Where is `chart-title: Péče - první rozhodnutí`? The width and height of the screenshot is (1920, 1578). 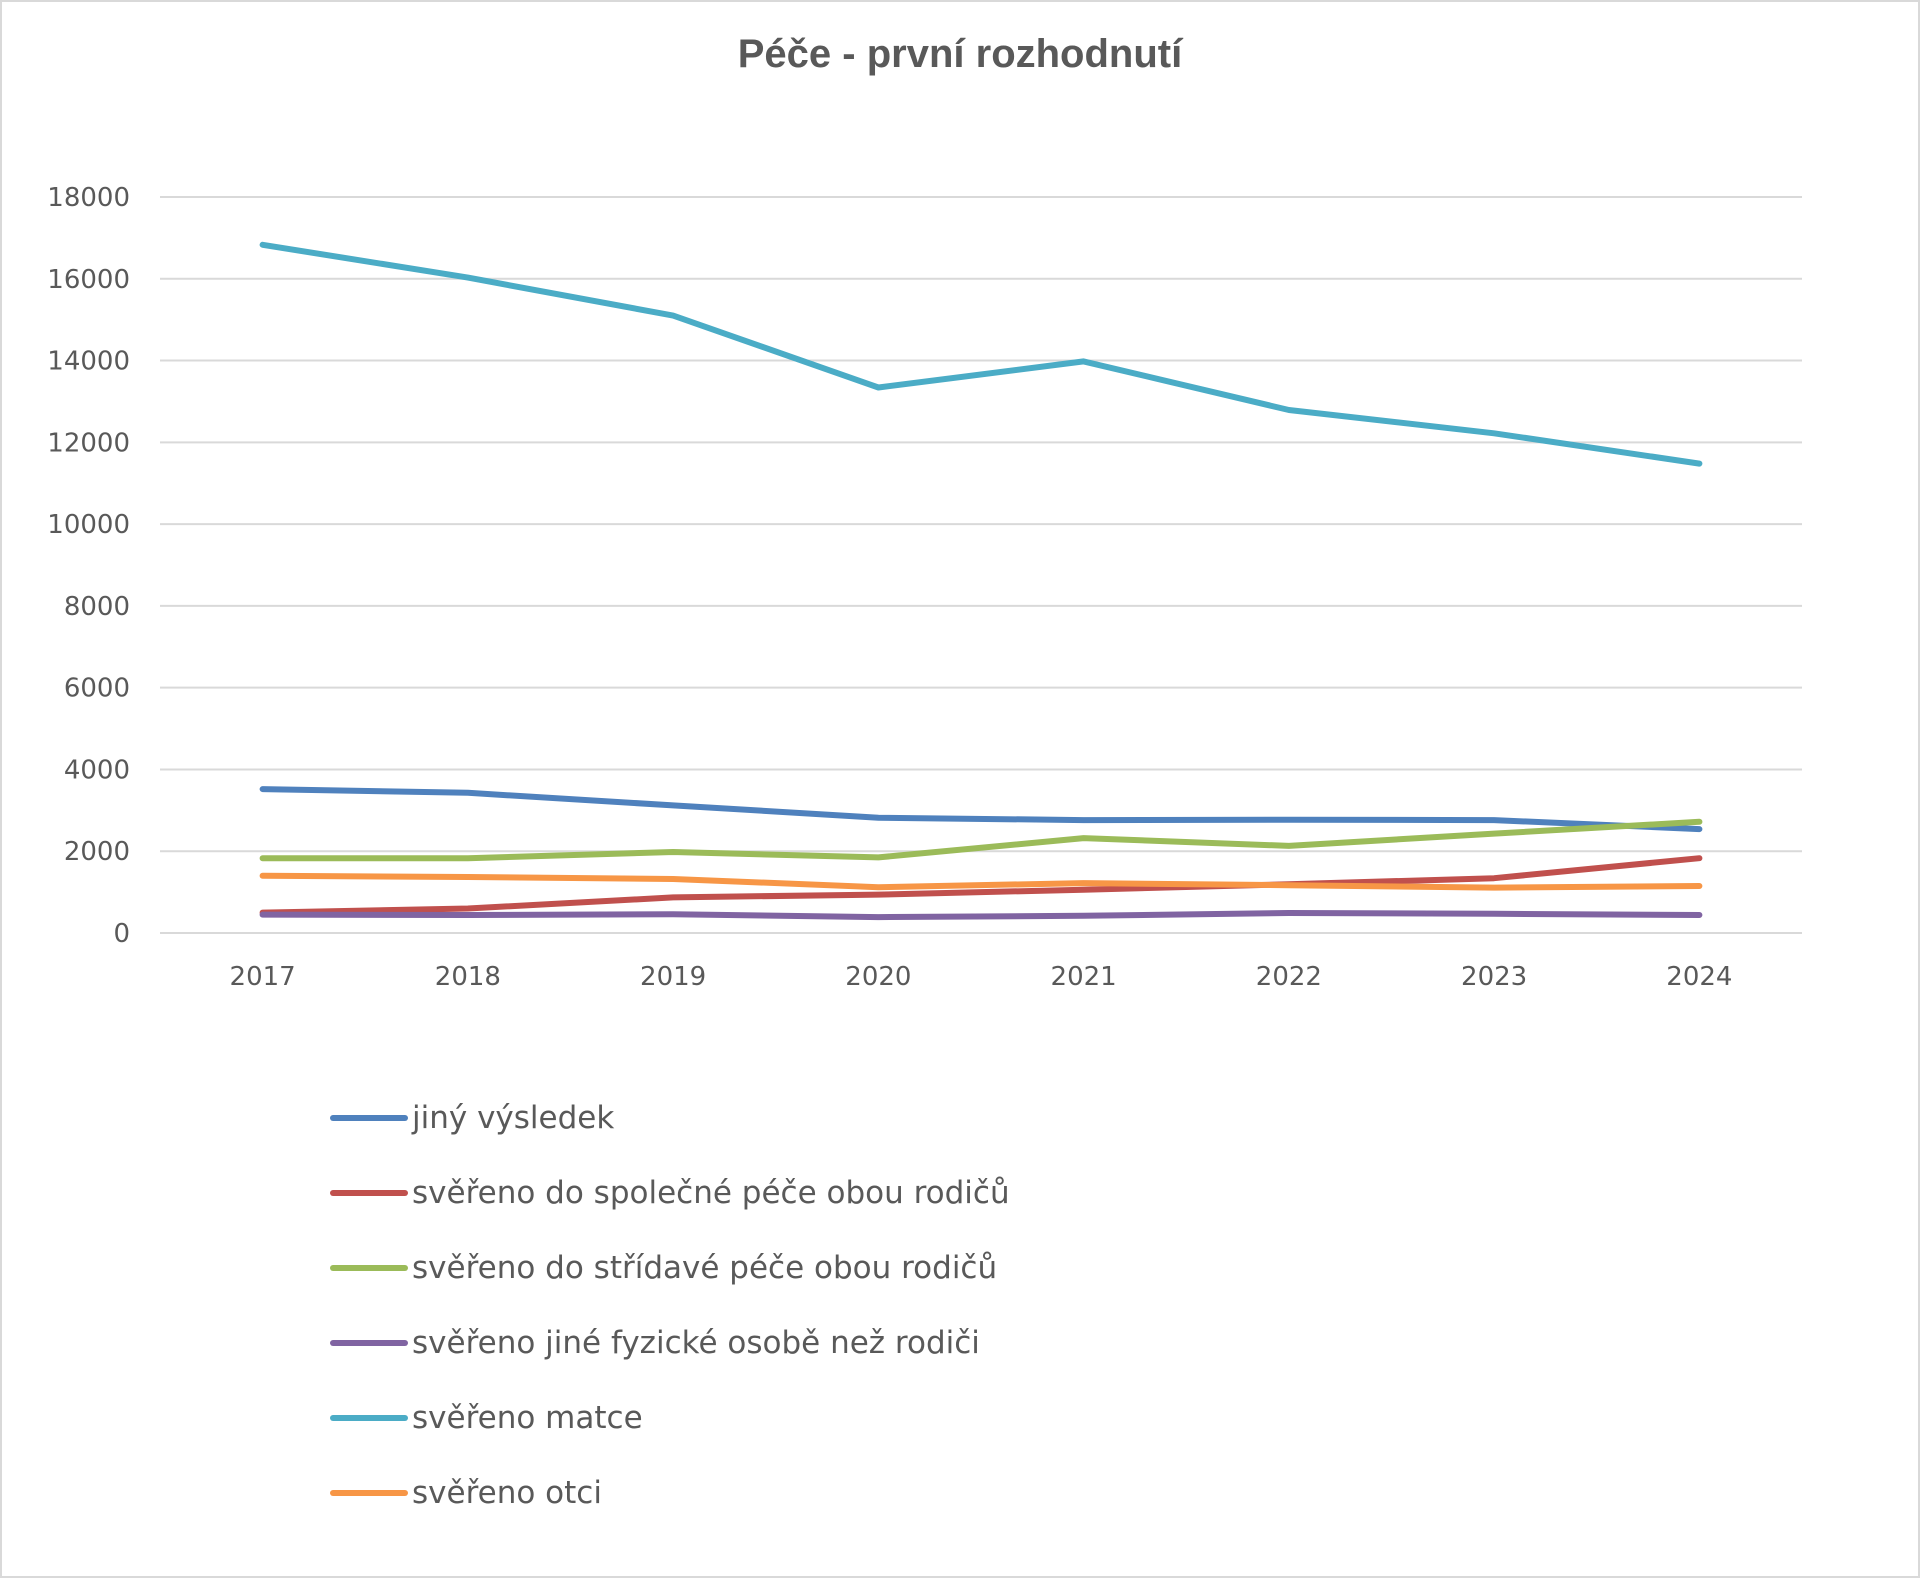 chart-title: Péče - první rozhodnutí is located at coordinates (960, 54).